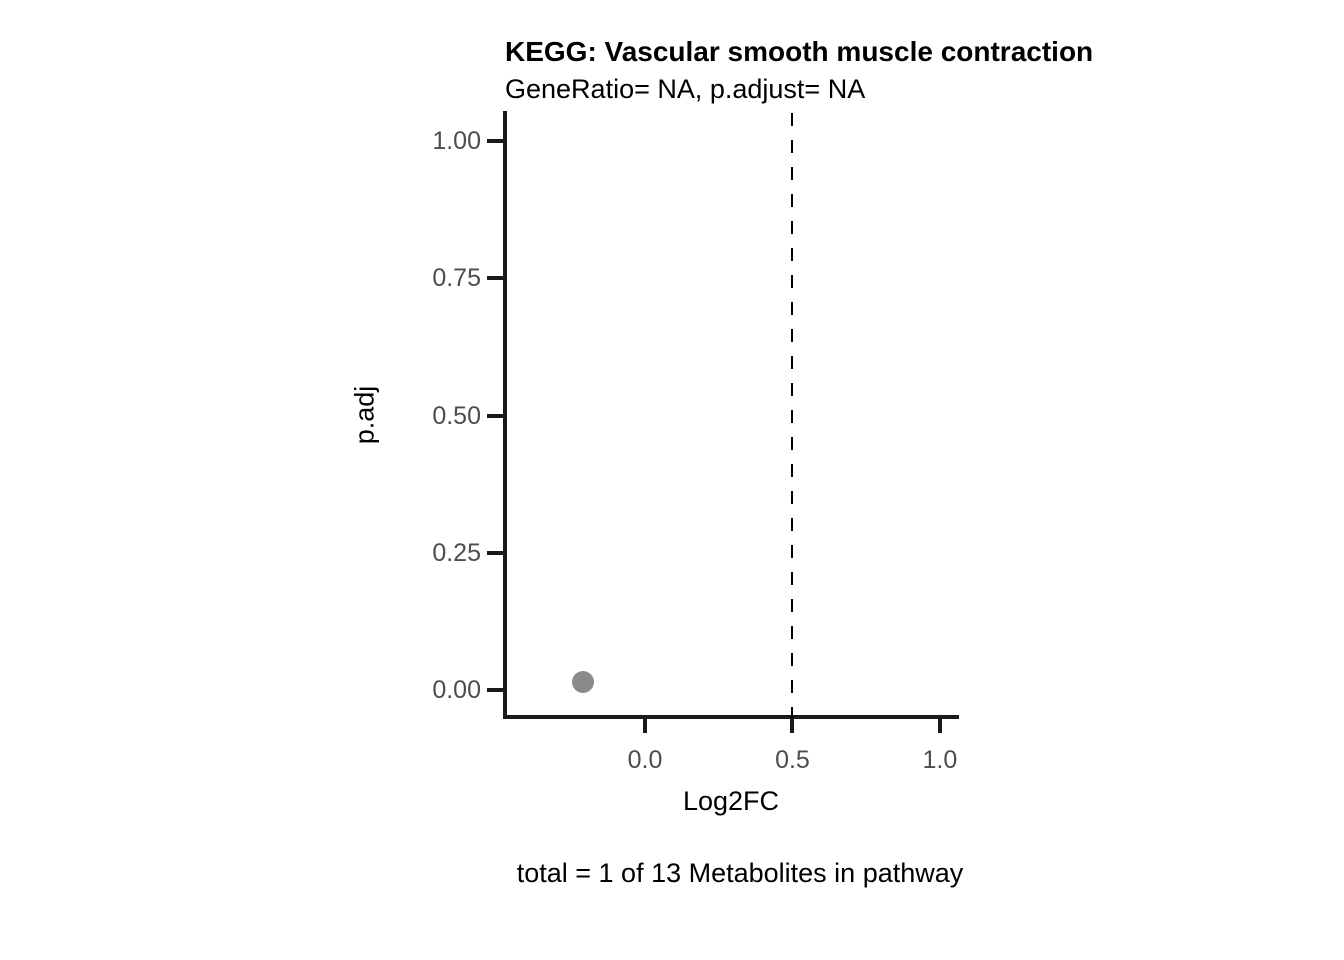 Image resolution: width=1344 pixels, height=960 pixels. What do you see at coordinates (731, 801) in the screenshot?
I see `x-axis-title: Log2FC` at bounding box center [731, 801].